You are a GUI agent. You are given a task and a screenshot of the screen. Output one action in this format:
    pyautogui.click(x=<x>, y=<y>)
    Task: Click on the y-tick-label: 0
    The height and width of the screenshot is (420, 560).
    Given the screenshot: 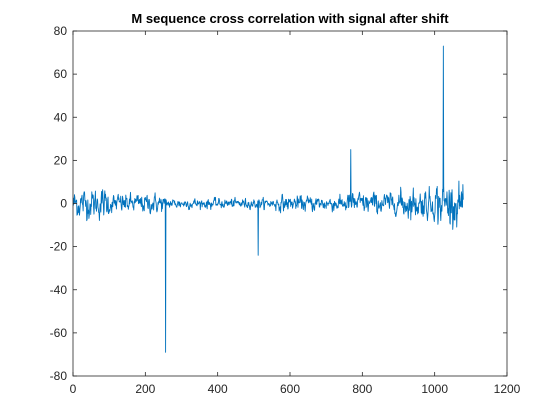 What is the action you would take?
    pyautogui.click(x=63, y=204)
    